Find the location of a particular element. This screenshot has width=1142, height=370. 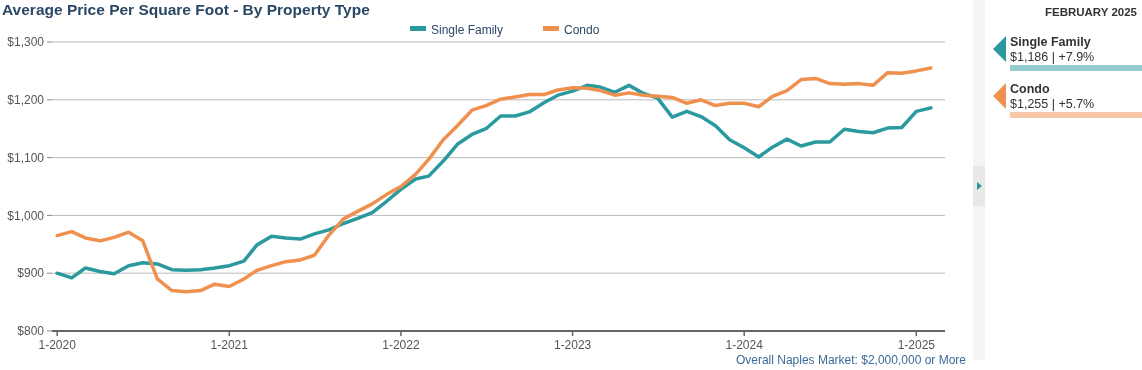

x-tick-label: 1-2023 is located at coordinates (572, 345).